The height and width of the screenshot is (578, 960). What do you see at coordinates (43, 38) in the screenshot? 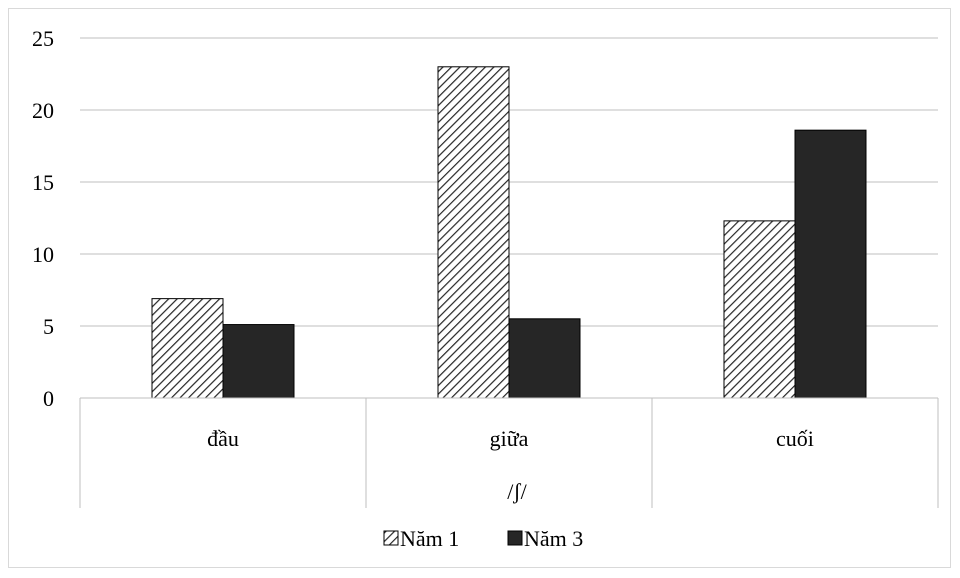
I see `y-tick-label: 25` at bounding box center [43, 38].